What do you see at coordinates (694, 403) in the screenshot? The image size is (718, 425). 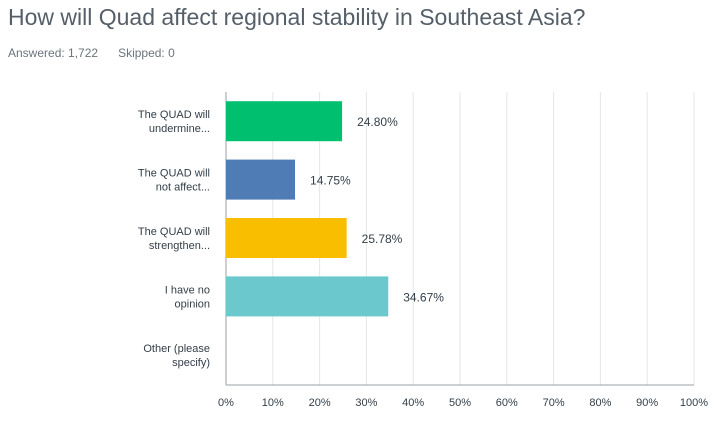 I see `x-tick-label: 100%` at bounding box center [694, 403].